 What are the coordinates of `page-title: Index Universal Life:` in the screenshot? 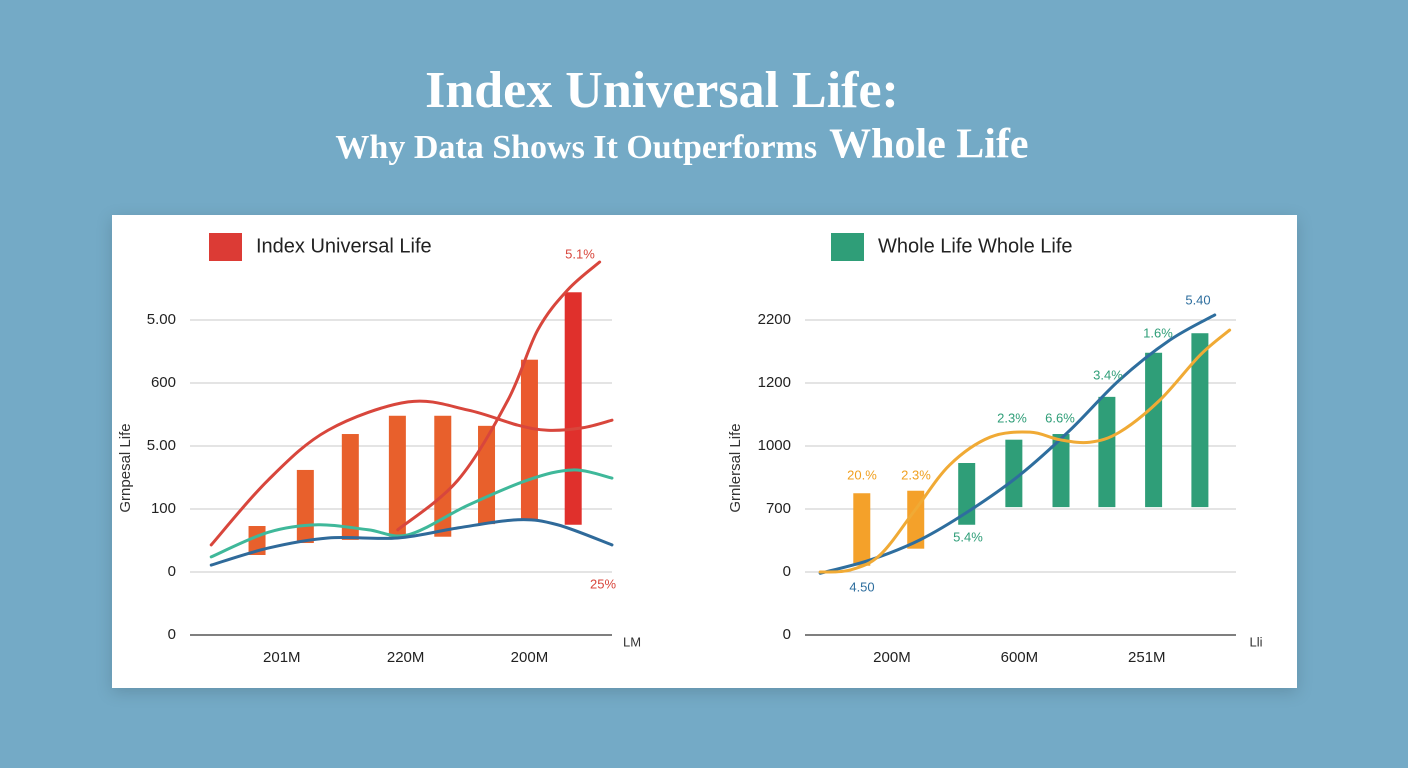 It's located at (662, 90).